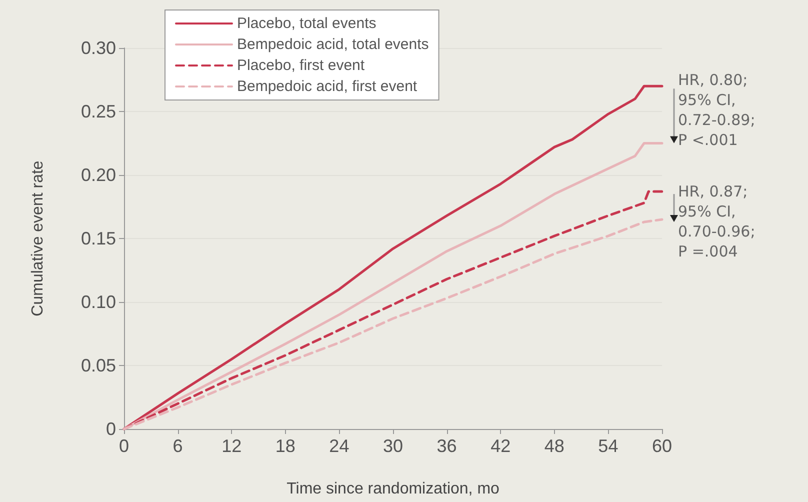 The width and height of the screenshot is (808, 502). Describe the element at coordinates (608, 446) in the screenshot. I see `x-tick-label: 54` at that location.